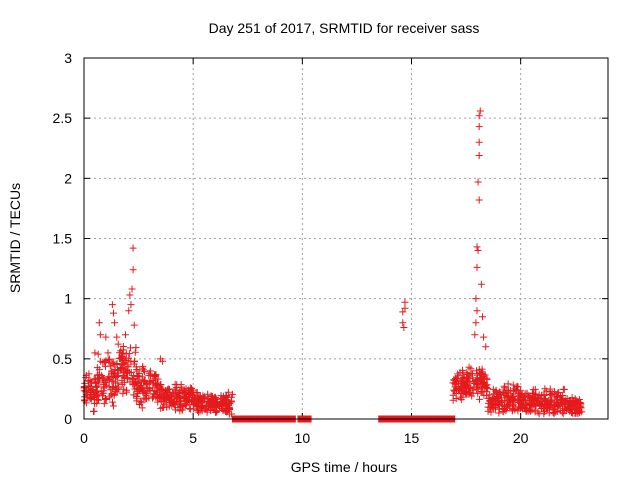  I want to click on y-axis-label: SRMTID / TECUs, so click(15, 238).